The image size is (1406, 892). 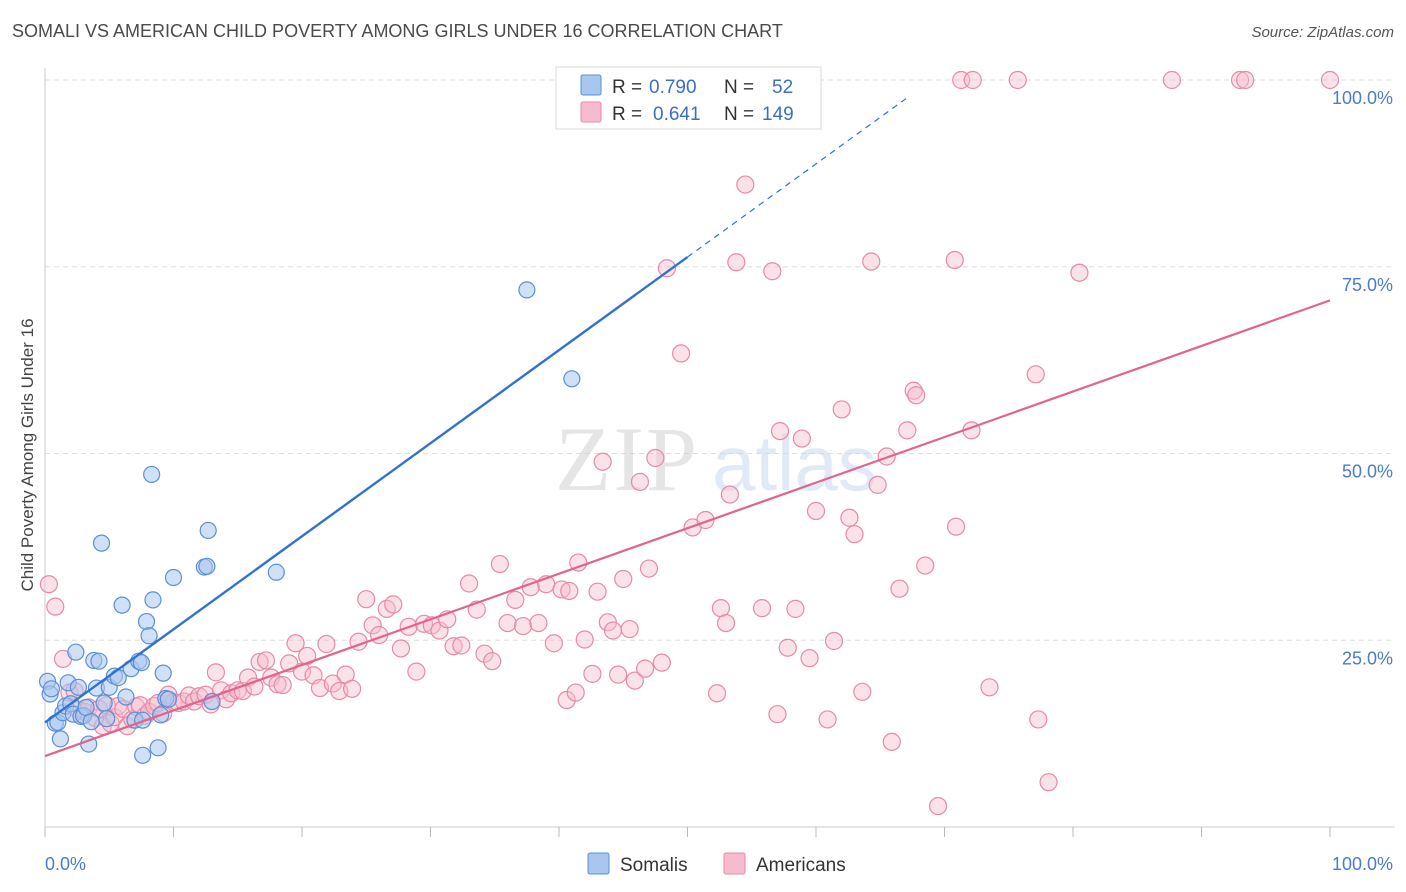 What do you see at coordinates (739, 114) in the screenshot?
I see `legend-american-n-label: N =` at bounding box center [739, 114].